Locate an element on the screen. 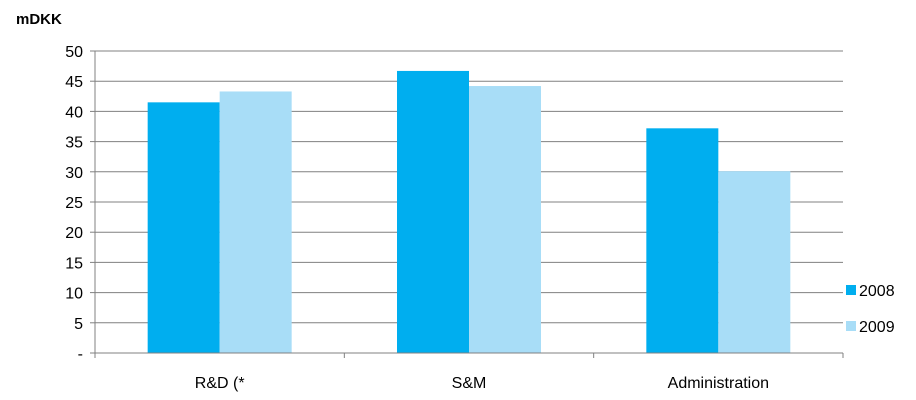 This screenshot has width=916, height=400. legend-label-2008: 2008 is located at coordinates (877, 291).